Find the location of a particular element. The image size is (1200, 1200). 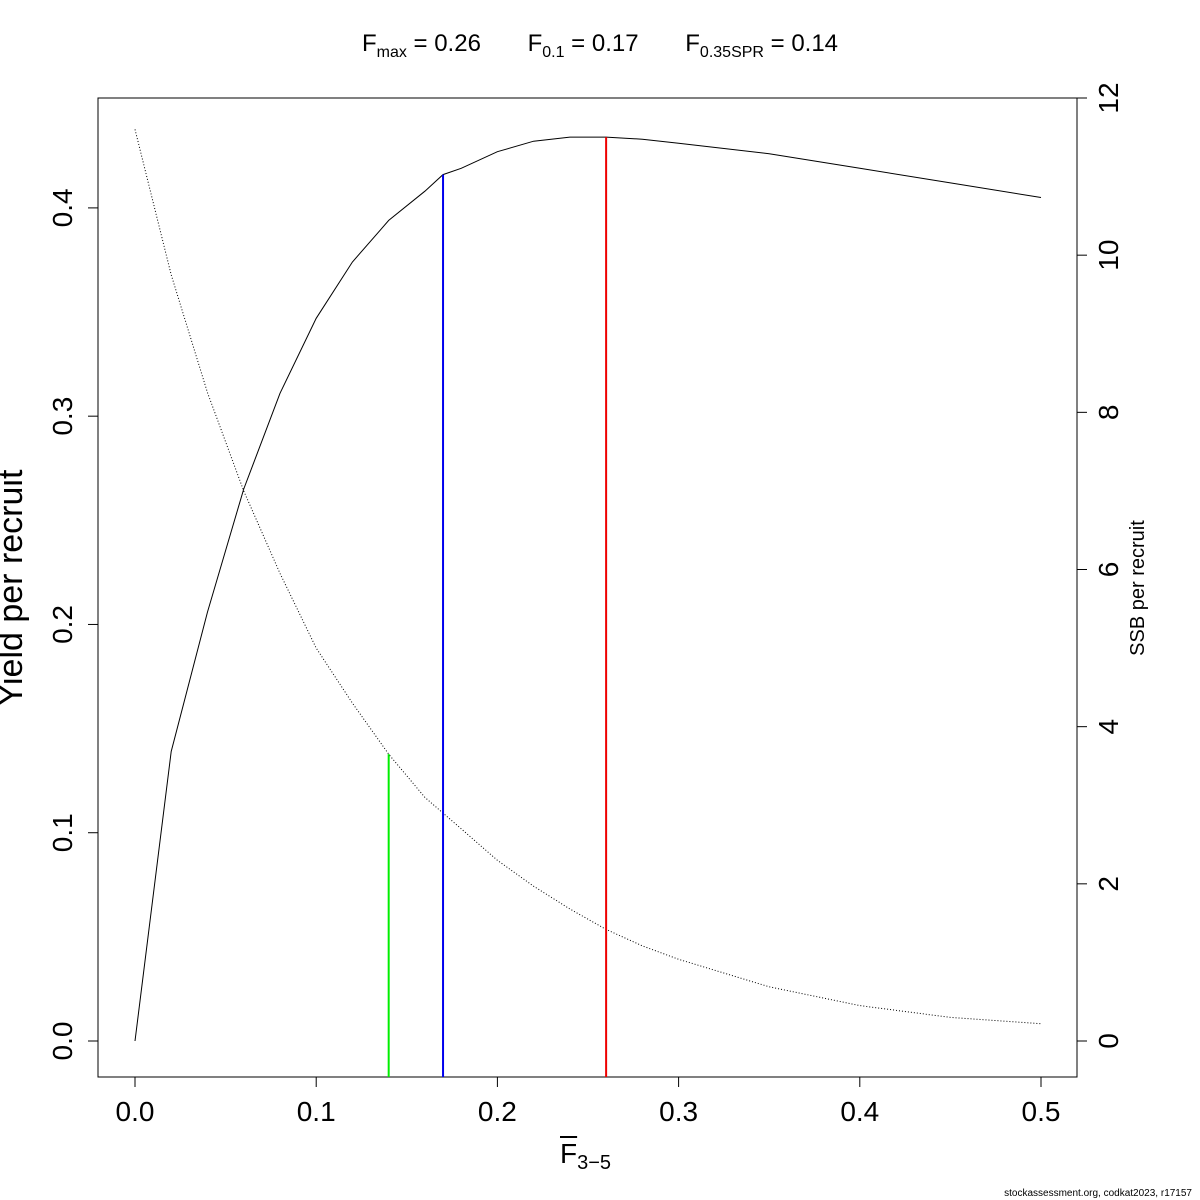

x-tick-label: 0.4 is located at coordinates (859, 1111).